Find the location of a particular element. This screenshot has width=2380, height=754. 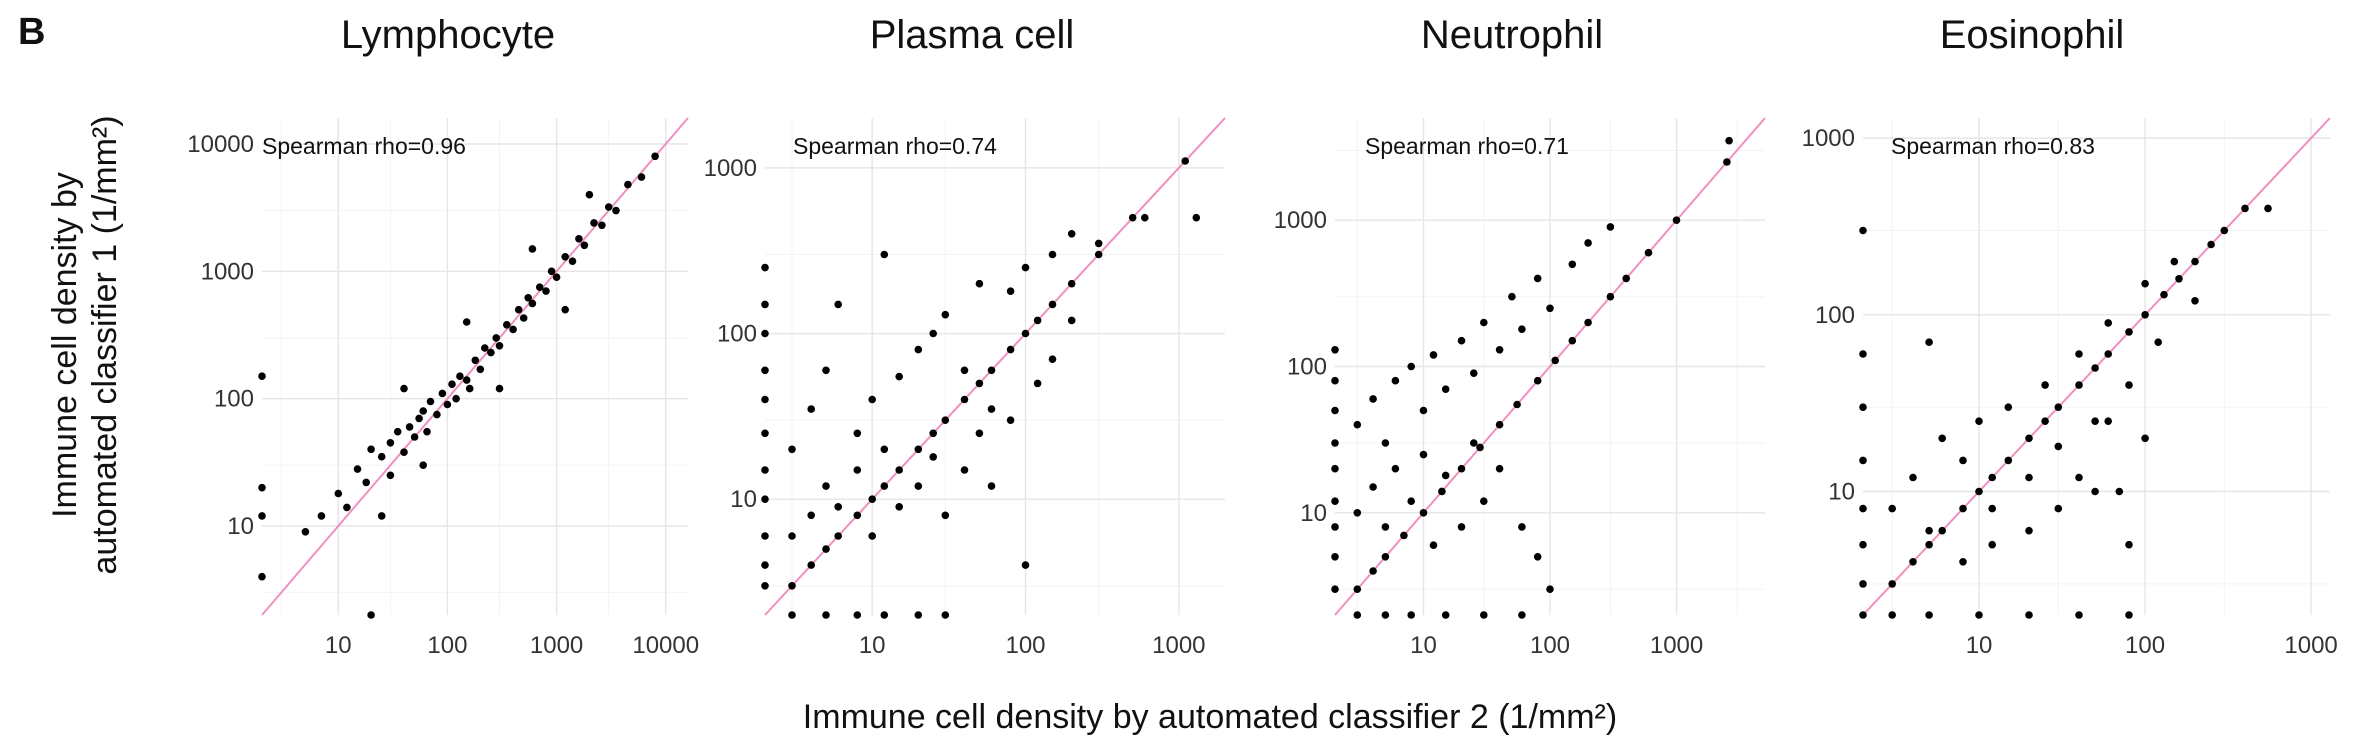

x-tick-label: 100 is located at coordinates (2145, 645).